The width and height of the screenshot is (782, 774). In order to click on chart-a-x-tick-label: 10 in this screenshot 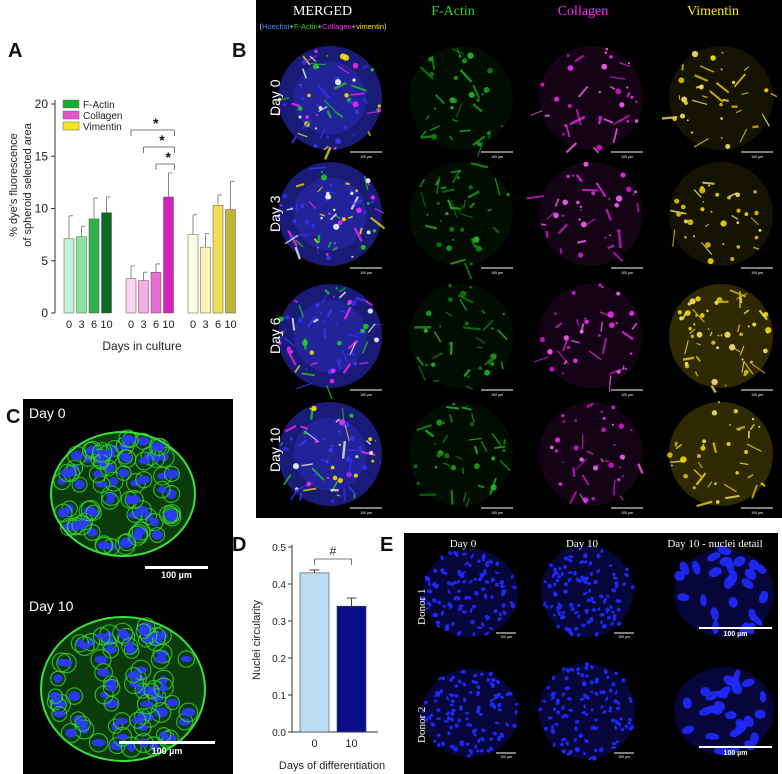, I will do `click(230, 325)`.